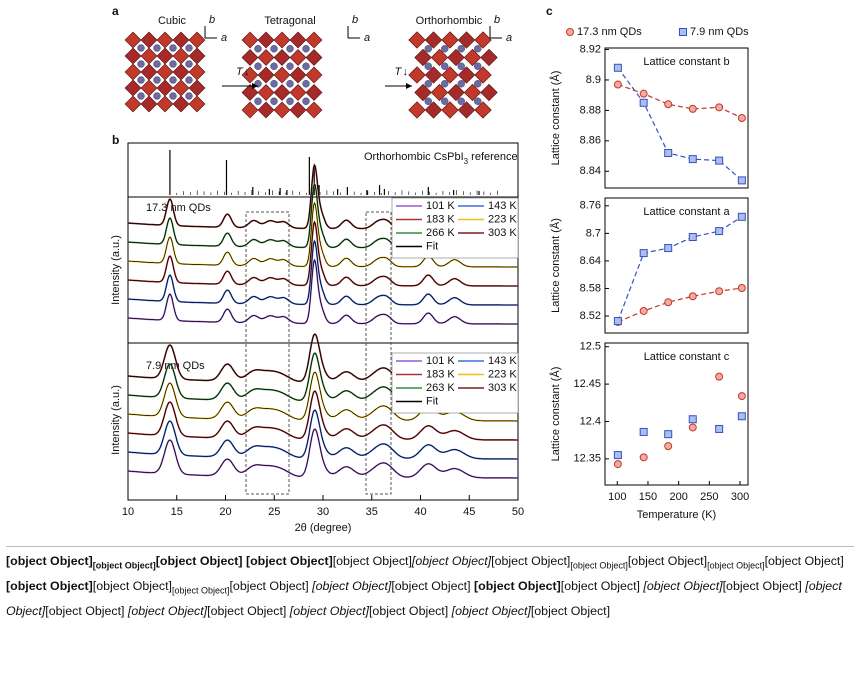  Describe the element at coordinates (177, 512) in the screenshot. I see `x-tick-label: 15` at that location.